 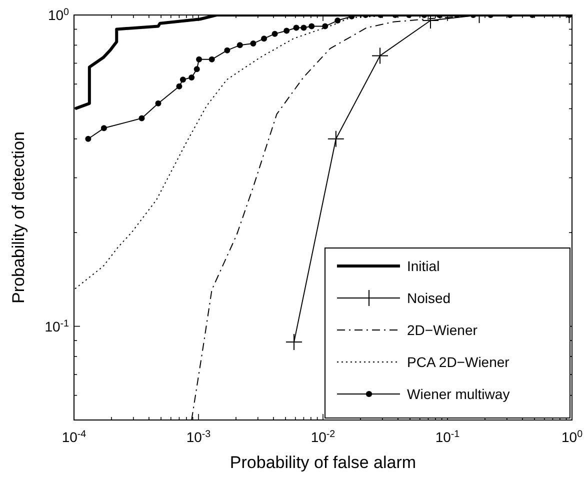 What do you see at coordinates (423, 266) in the screenshot?
I see `legend-label: Initial` at bounding box center [423, 266].